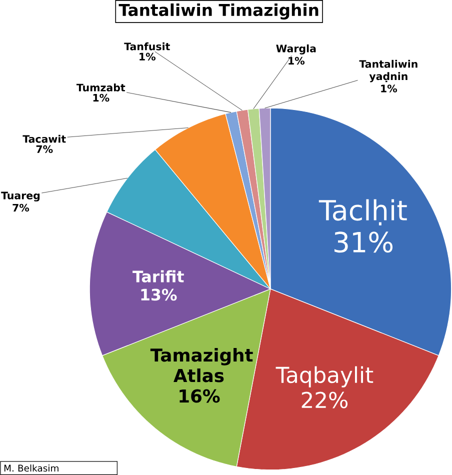  What do you see at coordinates (218, 11) in the screenshot?
I see `chart-title: Tantaliwin Timazighin` at bounding box center [218, 11].